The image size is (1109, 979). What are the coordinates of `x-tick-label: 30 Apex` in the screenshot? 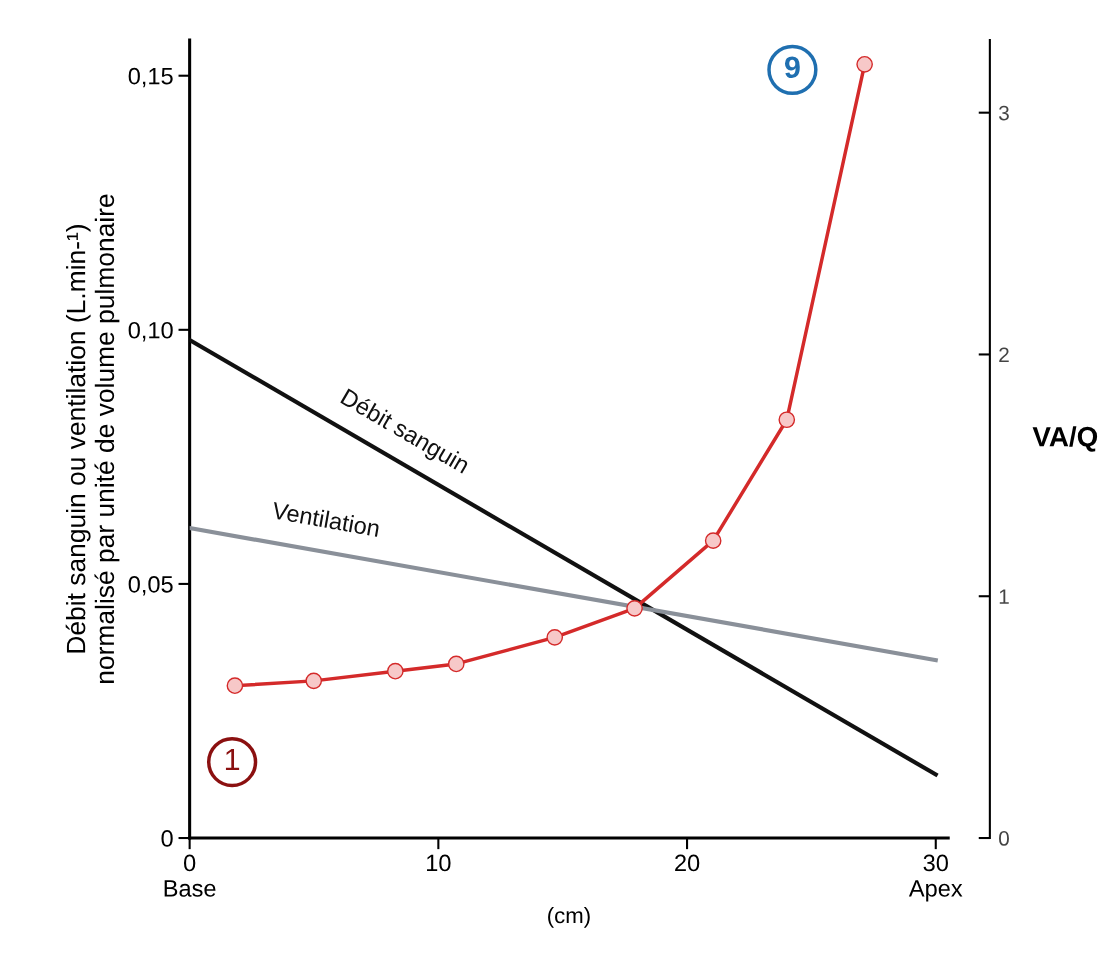 It's located at (935, 878).